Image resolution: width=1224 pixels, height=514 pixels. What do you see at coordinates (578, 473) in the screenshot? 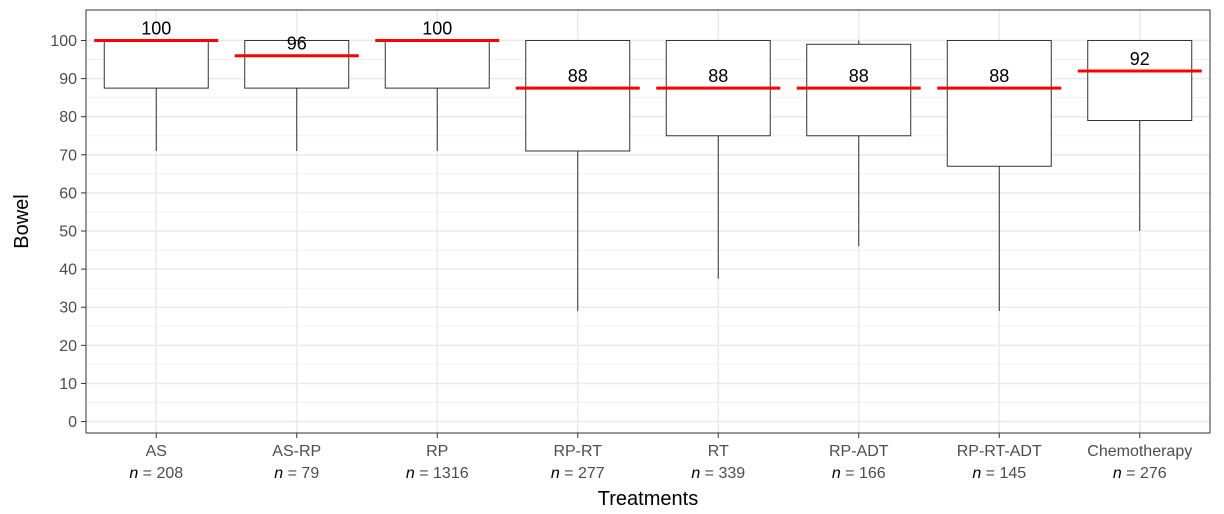
I see `n-count-label: n = 277` at bounding box center [578, 473].